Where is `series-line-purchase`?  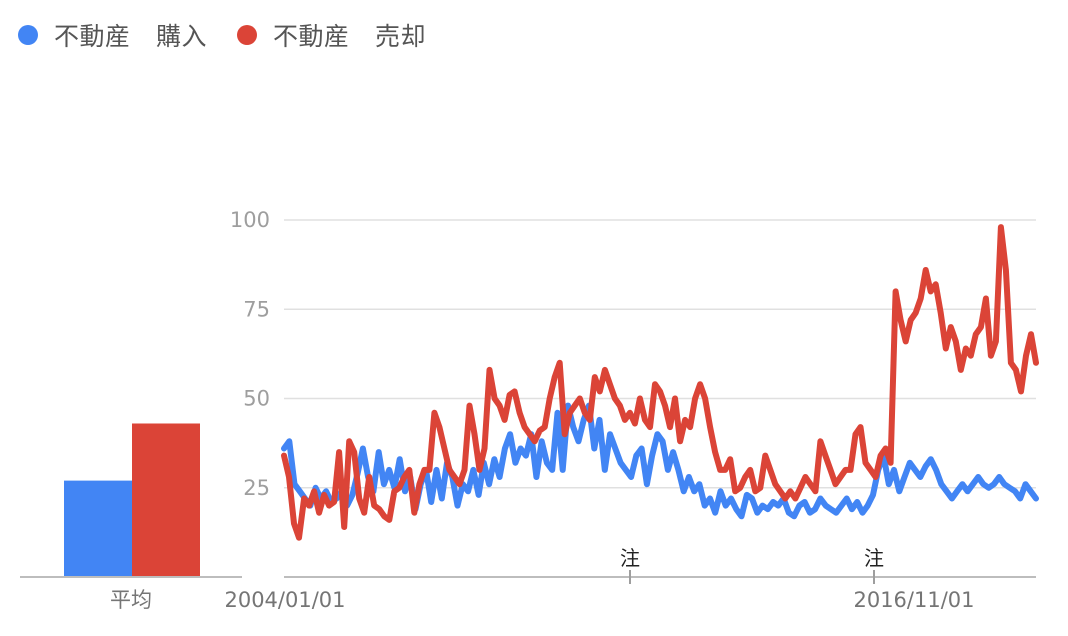
series-line-purchase is located at coordinates (660, 461).